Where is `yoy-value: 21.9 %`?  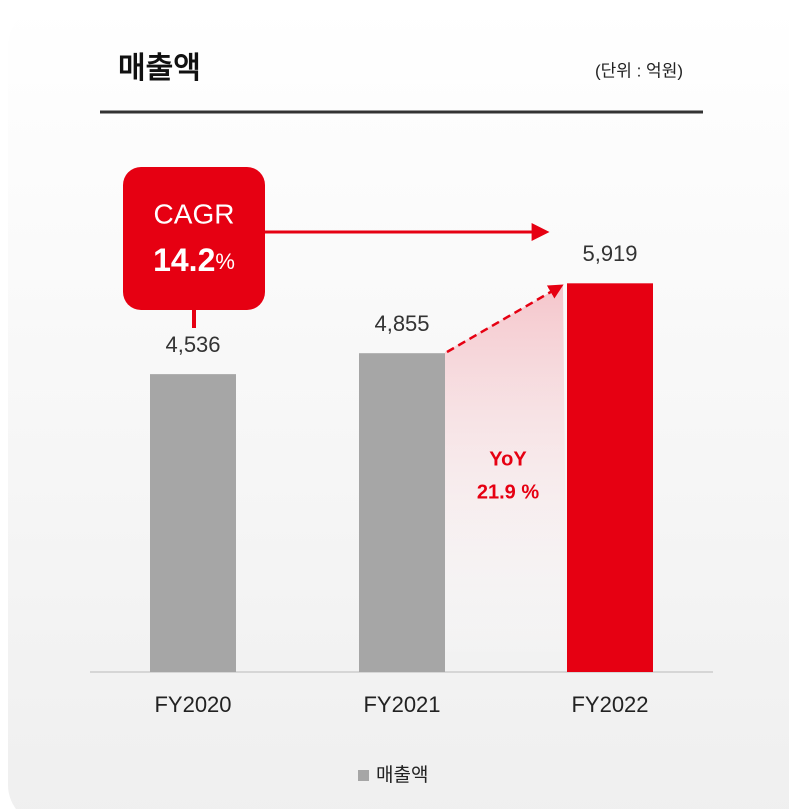 yoy-value: 21.9 % is located at coordinates (508, 492).